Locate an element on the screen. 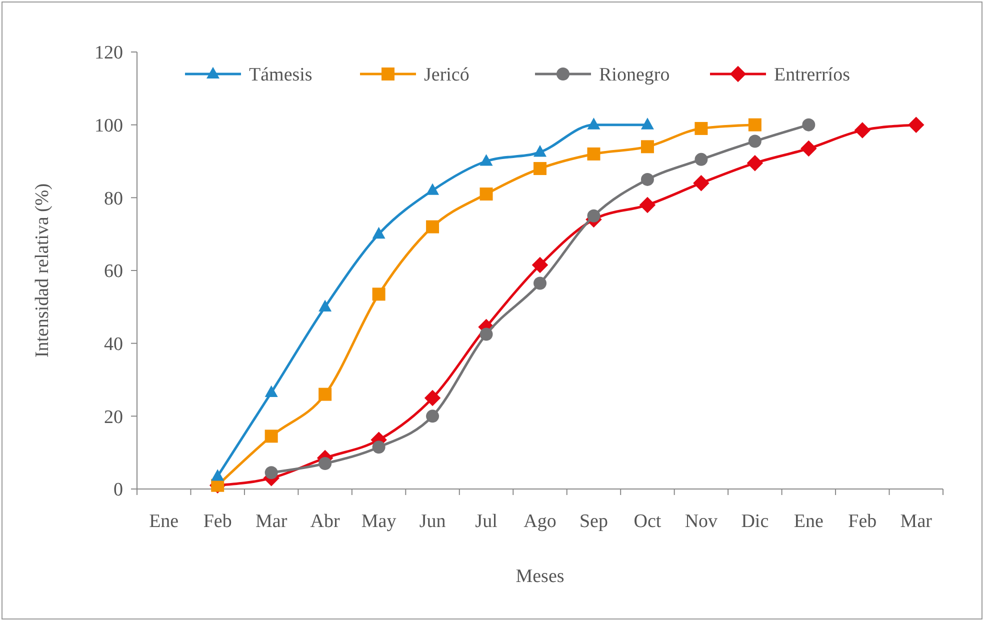  y-tick-label: 120 is located at coordinates (108, 53).